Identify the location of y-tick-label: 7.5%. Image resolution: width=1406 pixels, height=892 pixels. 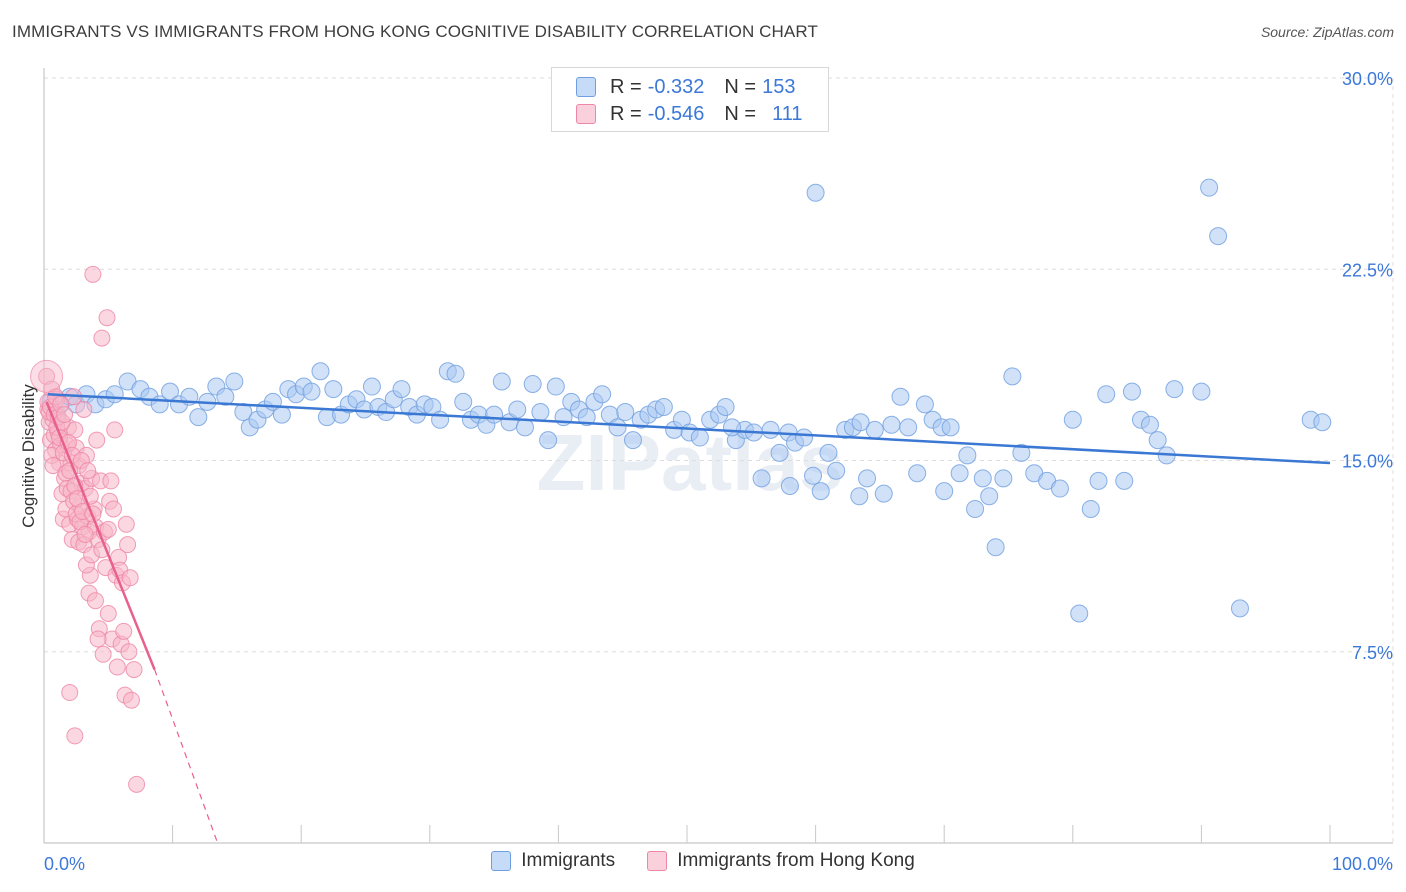
(1372, 653).